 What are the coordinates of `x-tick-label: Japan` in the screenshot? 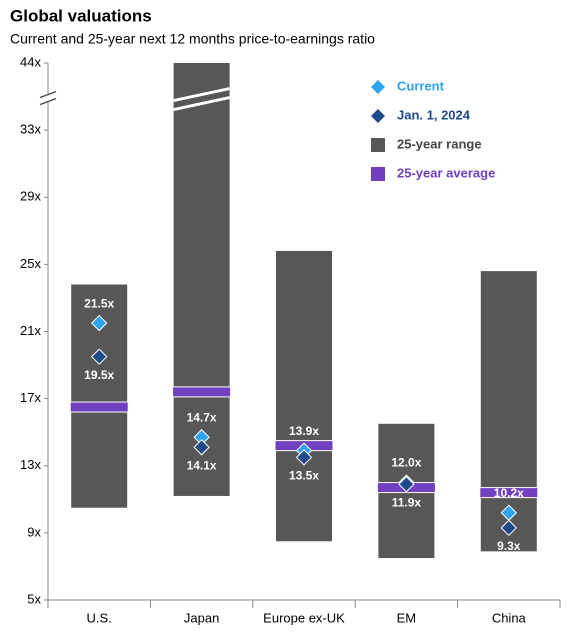 It's located at (201, 617).